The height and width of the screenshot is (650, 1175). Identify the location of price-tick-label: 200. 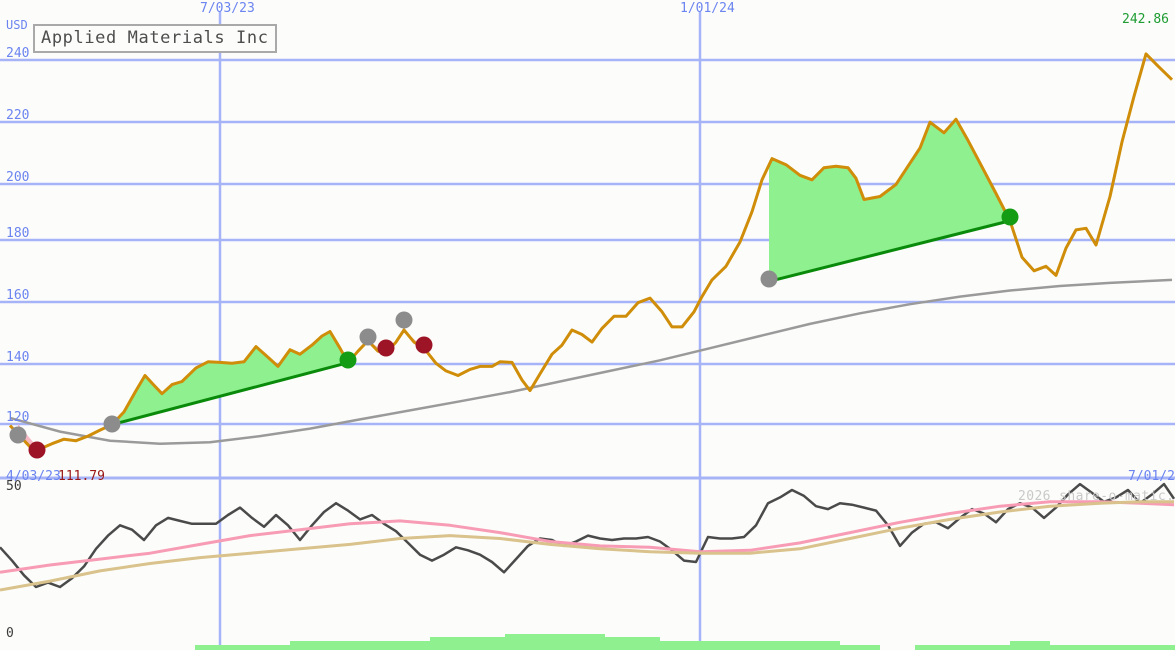
(18, 177).